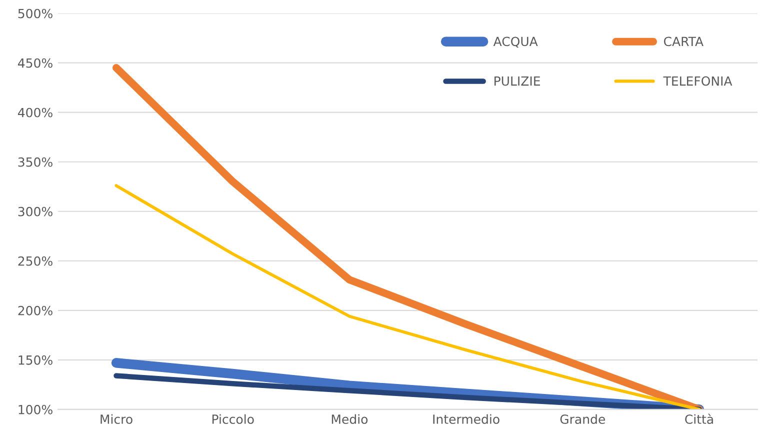 The image size is (773, 445). What do you see at coordinates (699, 419) in the screenshot?
I see `x-tick-label: Città` at bounding box center [699, 419].